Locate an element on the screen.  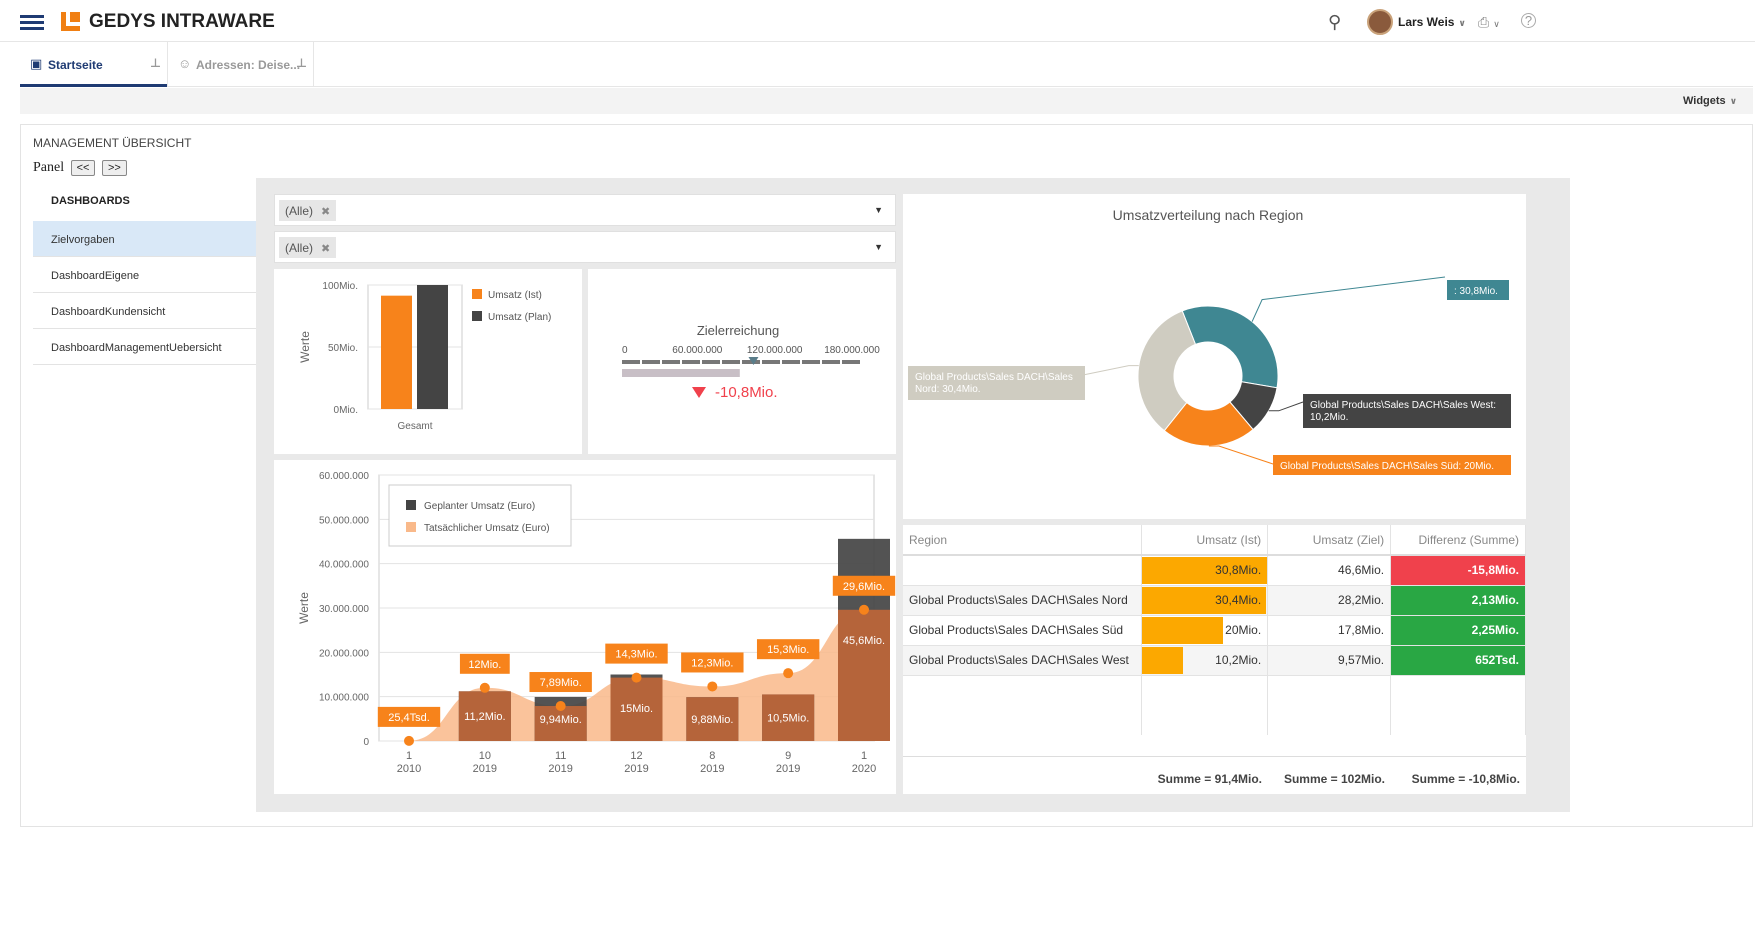
tab-startseite: ▣ Startseite ⊥ is located at coordinates (93, 64).